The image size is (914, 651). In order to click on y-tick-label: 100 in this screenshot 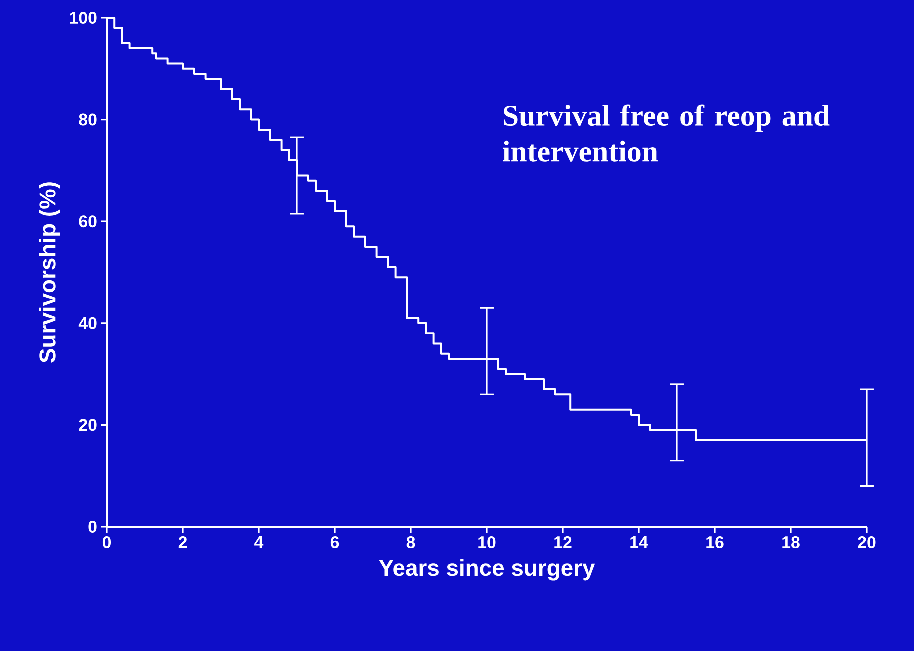, I will do `click(83, 18)`.